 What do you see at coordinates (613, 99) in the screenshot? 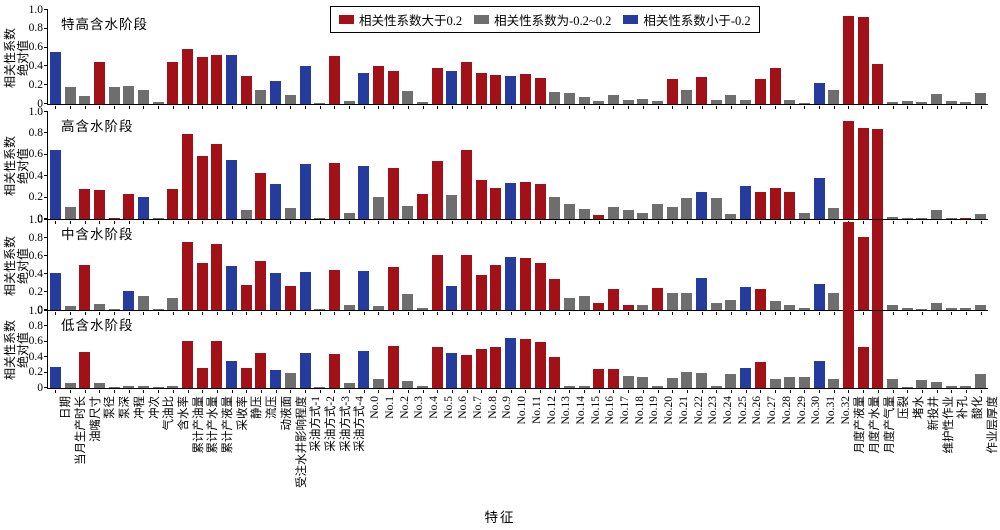
I see `bar-No.17` at bounding box center [613, 99].